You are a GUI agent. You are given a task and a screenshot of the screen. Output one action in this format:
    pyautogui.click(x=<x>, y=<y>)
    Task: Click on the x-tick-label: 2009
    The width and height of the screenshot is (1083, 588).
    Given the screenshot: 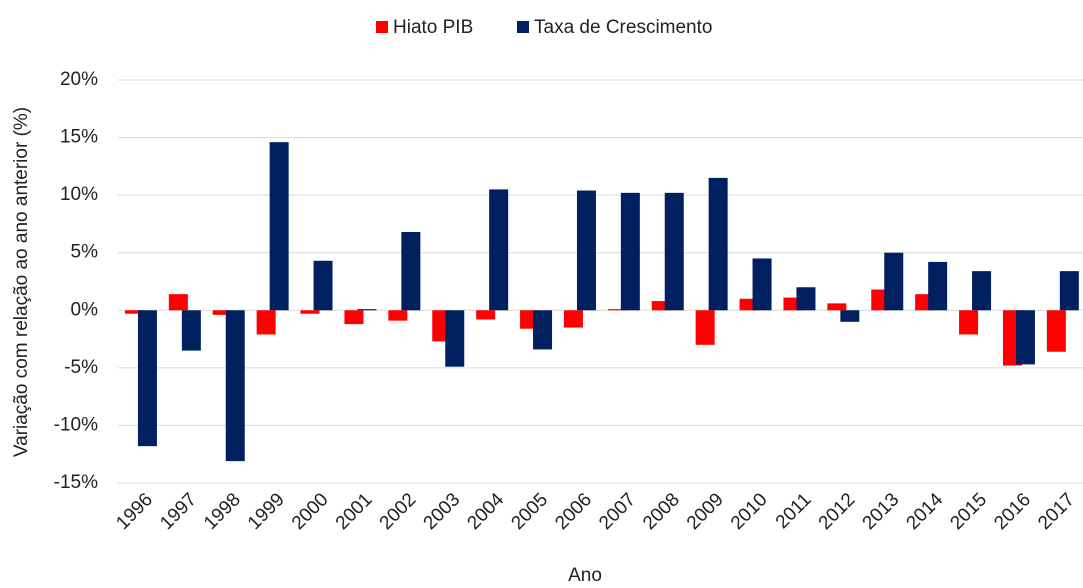 What is the action you would take?
    pyautogui.click(x=705, y=511)
    